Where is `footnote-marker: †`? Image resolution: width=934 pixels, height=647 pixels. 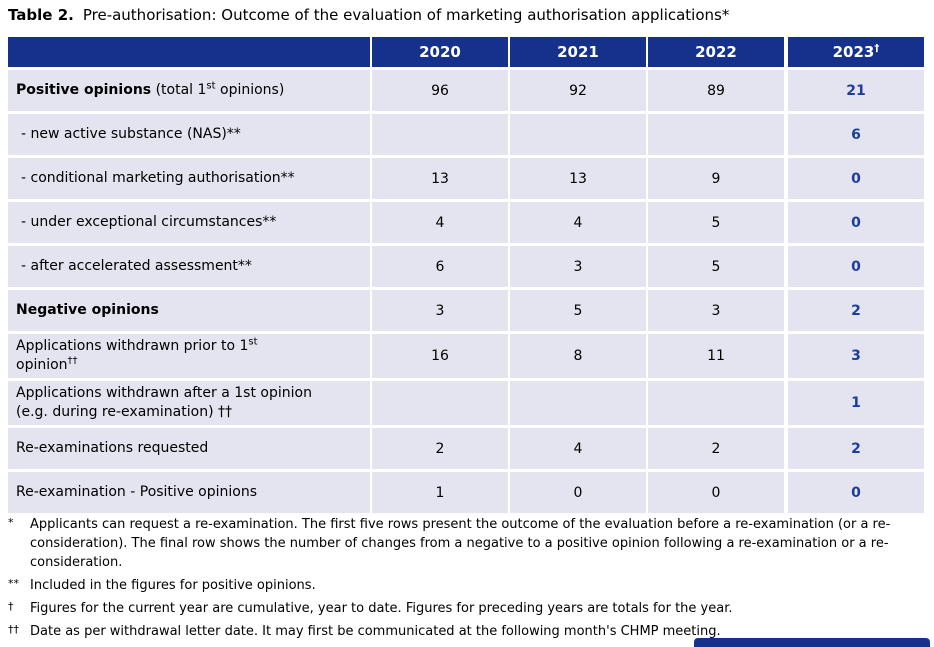 footnote-marker: † is located at coordinates (11, 606).